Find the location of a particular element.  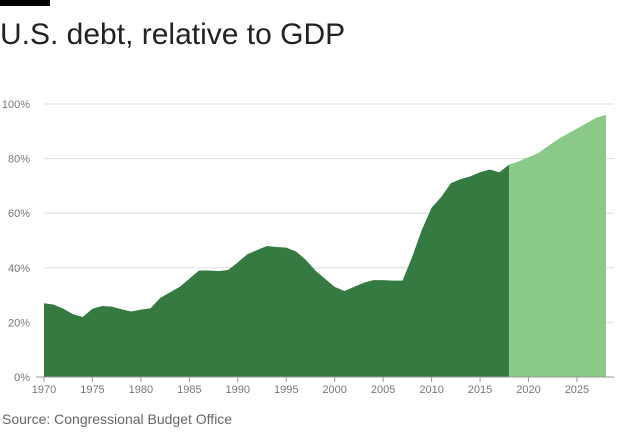

x-tick-label: 2010 is located at coordinates (431, 390).